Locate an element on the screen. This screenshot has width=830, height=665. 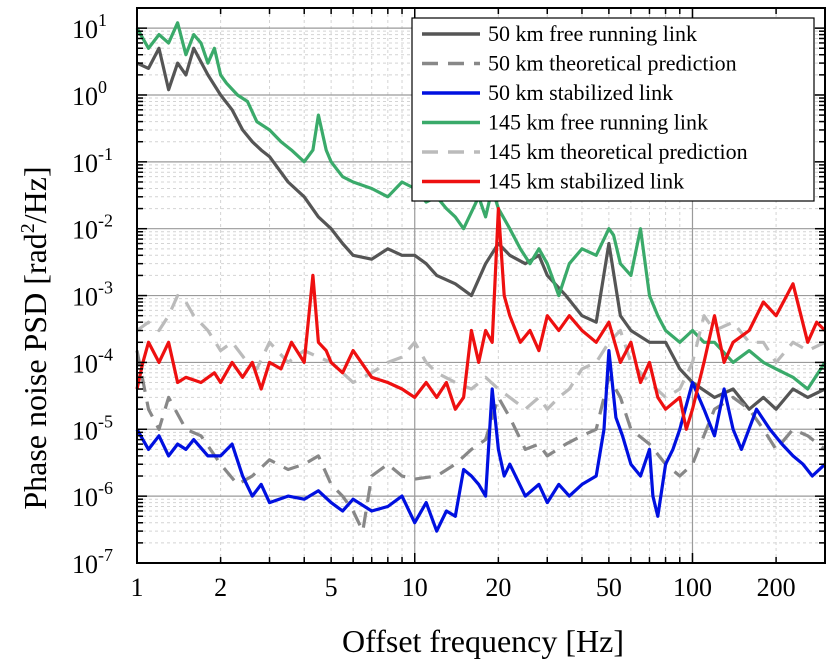
legend-label: 145 km free running link is located at coordinates (598, 122).